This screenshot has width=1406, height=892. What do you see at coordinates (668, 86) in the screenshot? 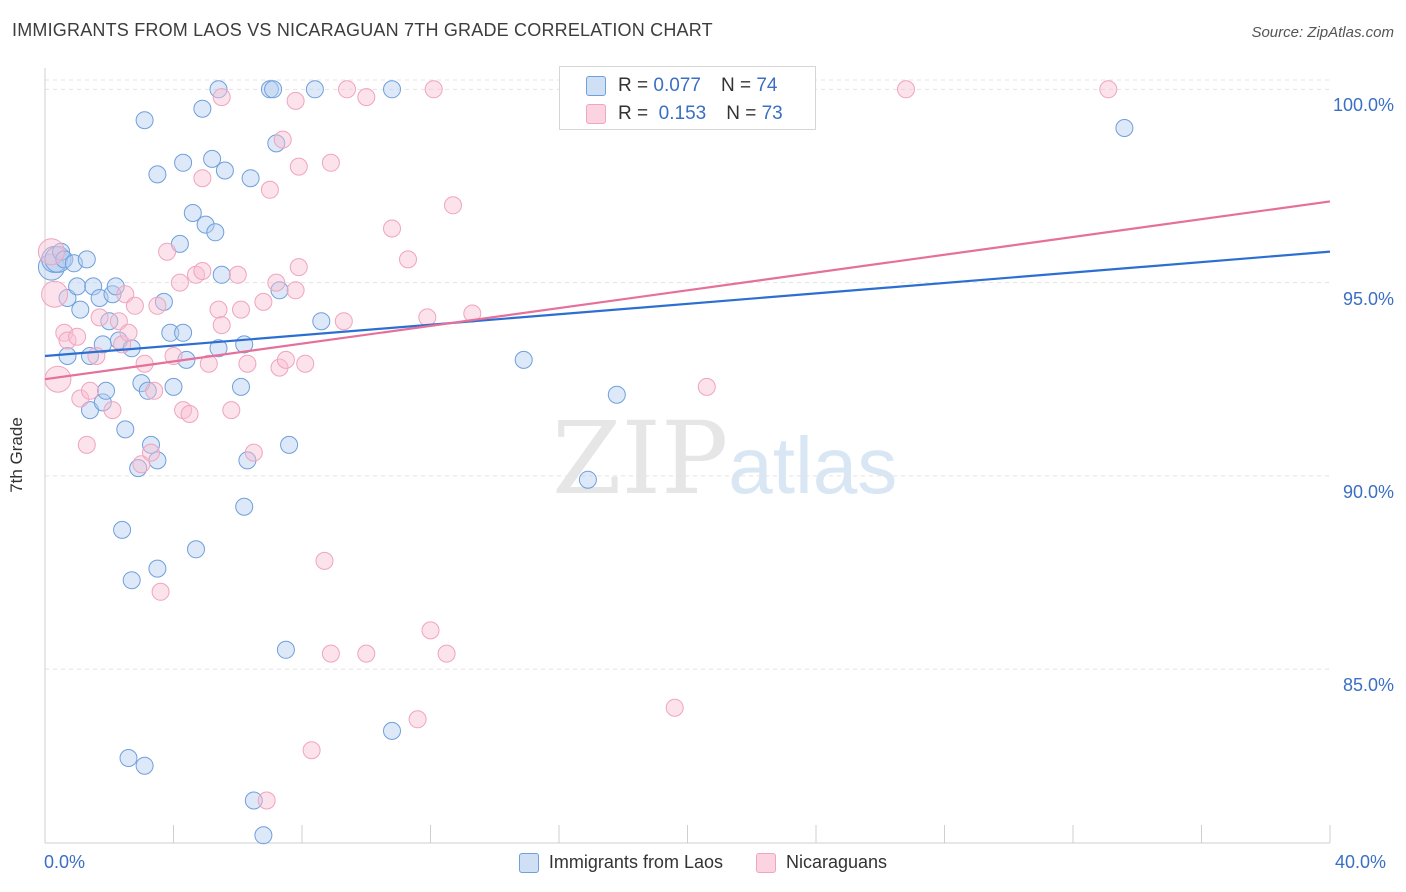
I see `stats-row-laos: R = 0.077 N = 74` at bounding box center [668, 86].